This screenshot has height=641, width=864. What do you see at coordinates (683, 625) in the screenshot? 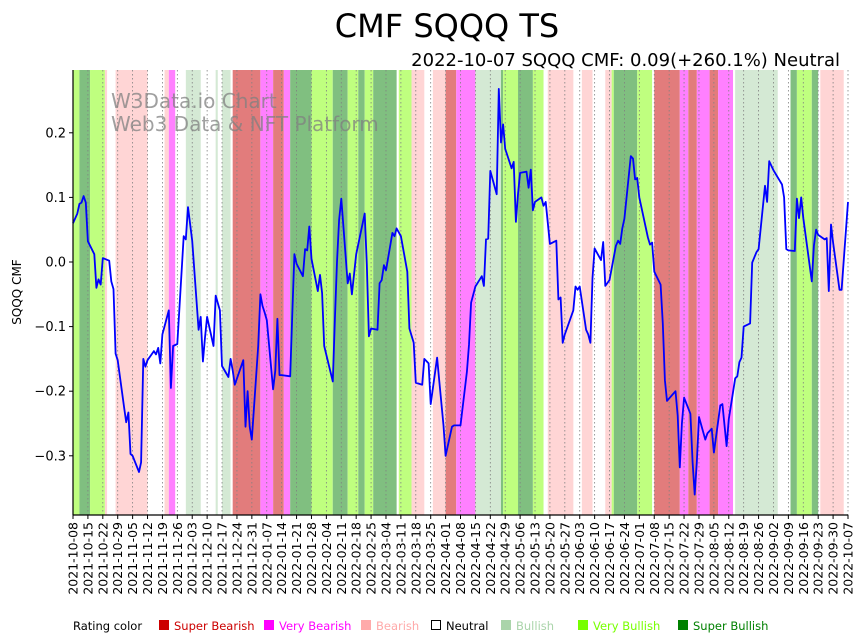
I see `legend-swatch-super-bullish` at bounding box center [683, 625].